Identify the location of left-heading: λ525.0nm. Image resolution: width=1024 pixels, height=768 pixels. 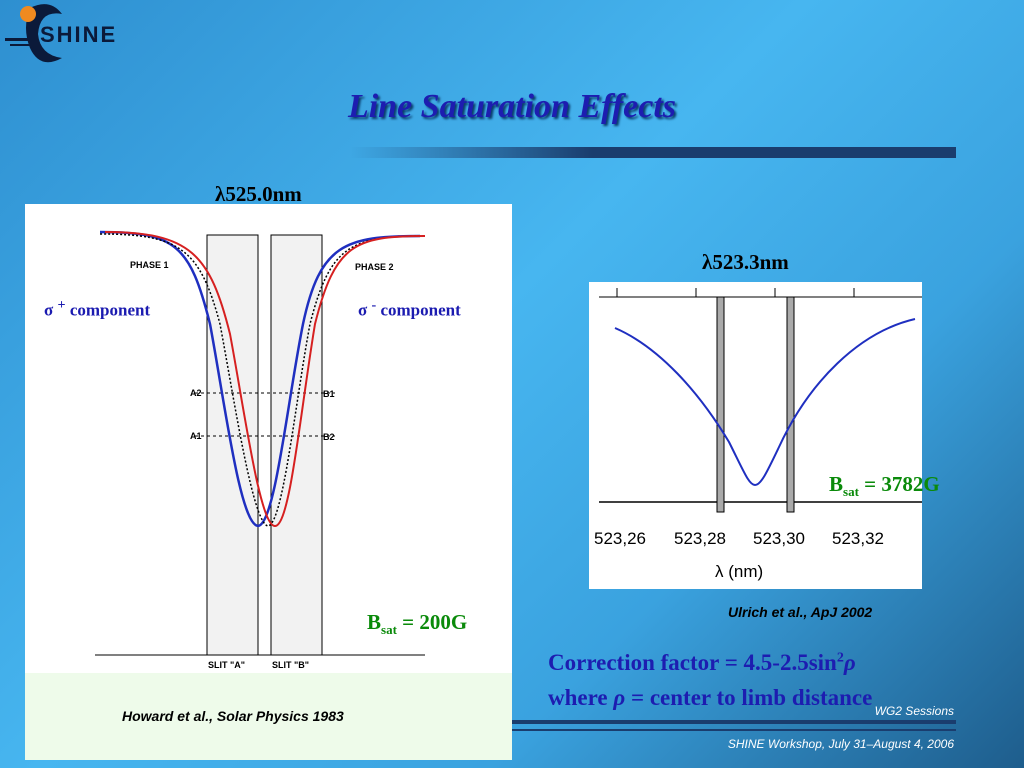
(258, 194).